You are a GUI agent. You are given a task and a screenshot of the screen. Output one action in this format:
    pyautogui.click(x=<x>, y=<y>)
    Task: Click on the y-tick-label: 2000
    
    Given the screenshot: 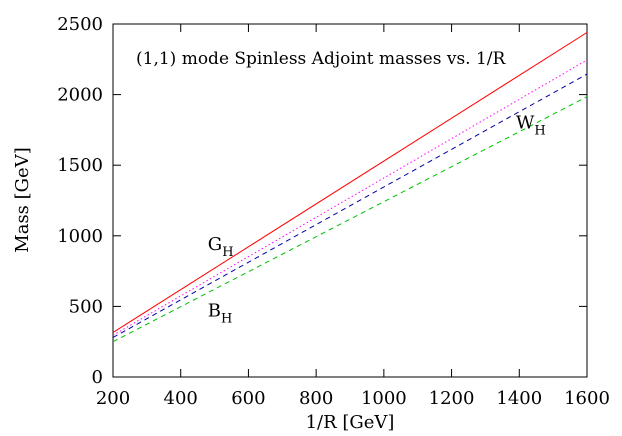 What is the action you would take?
    pyautogui.click(x=80, y=95)
    